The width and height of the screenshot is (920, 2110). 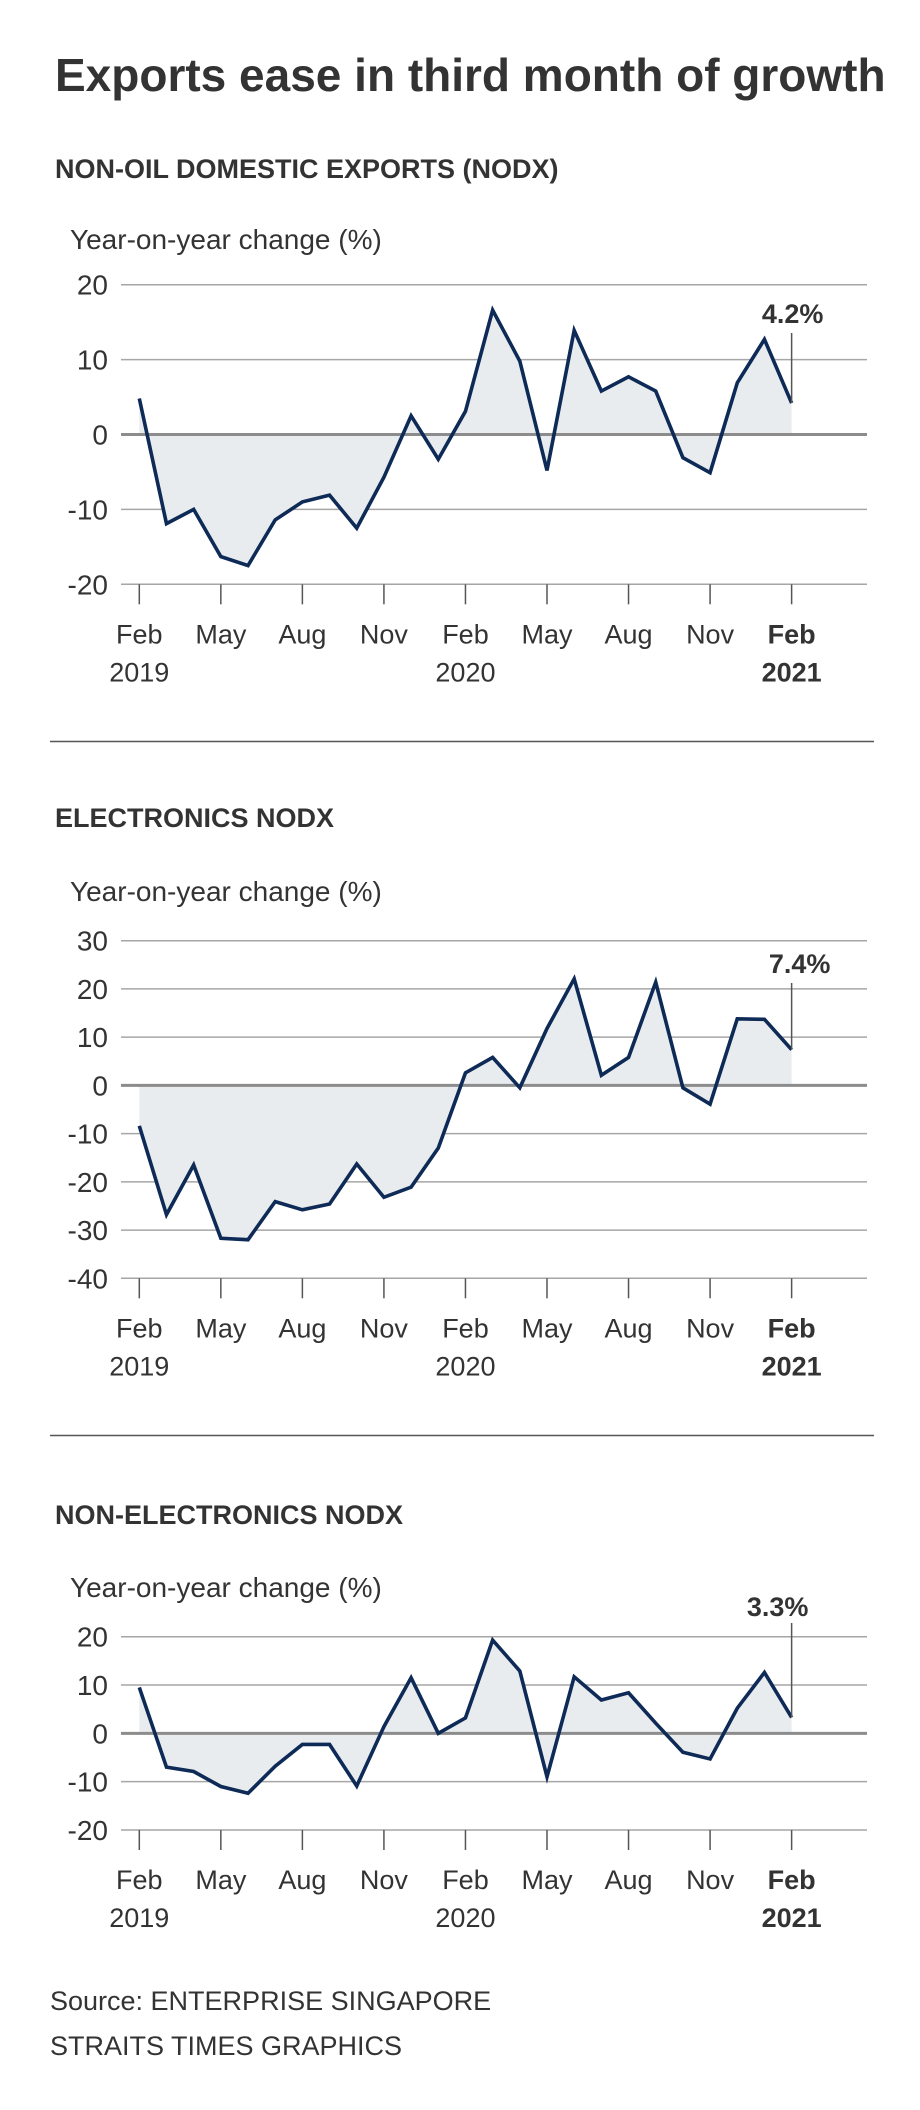 I want to click on annotation-label: 7.4%, so click(x=800, y=964).